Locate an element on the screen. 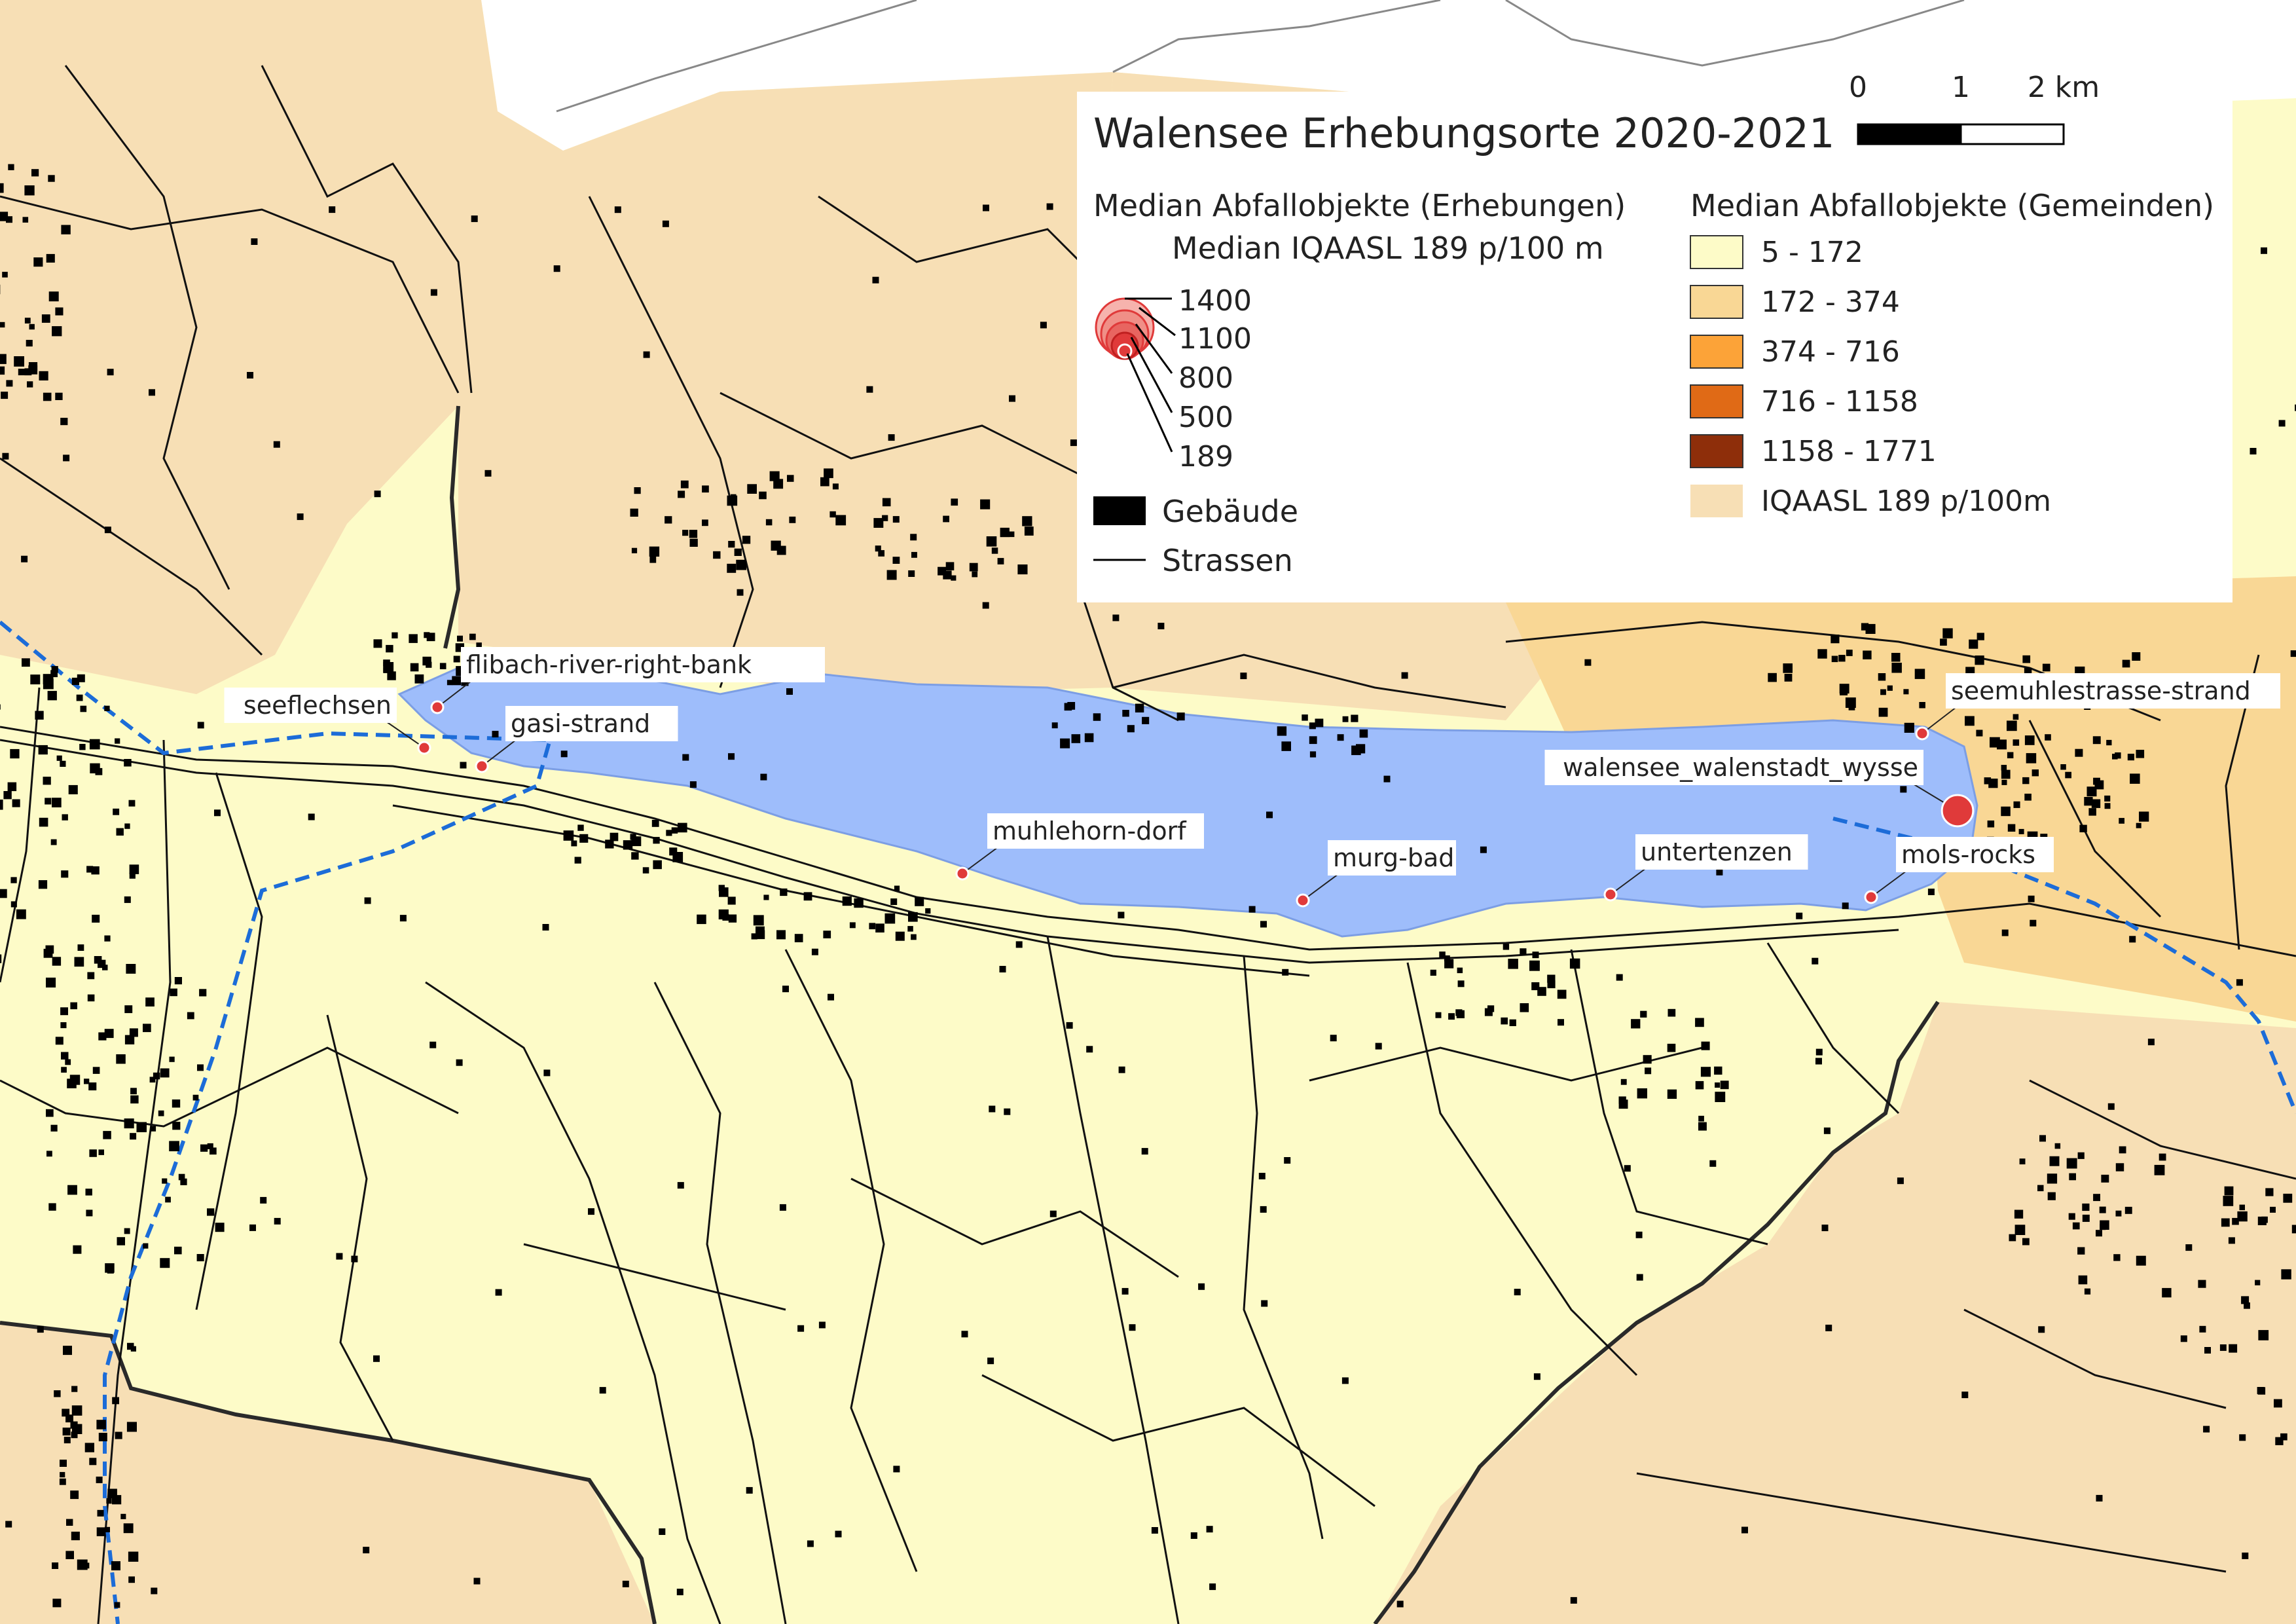 Image resolution: width=2296 pixels, height=1624 pixels. site-label-8: walensee_walenstadt_wysse is located at coordinates (1740, 767).